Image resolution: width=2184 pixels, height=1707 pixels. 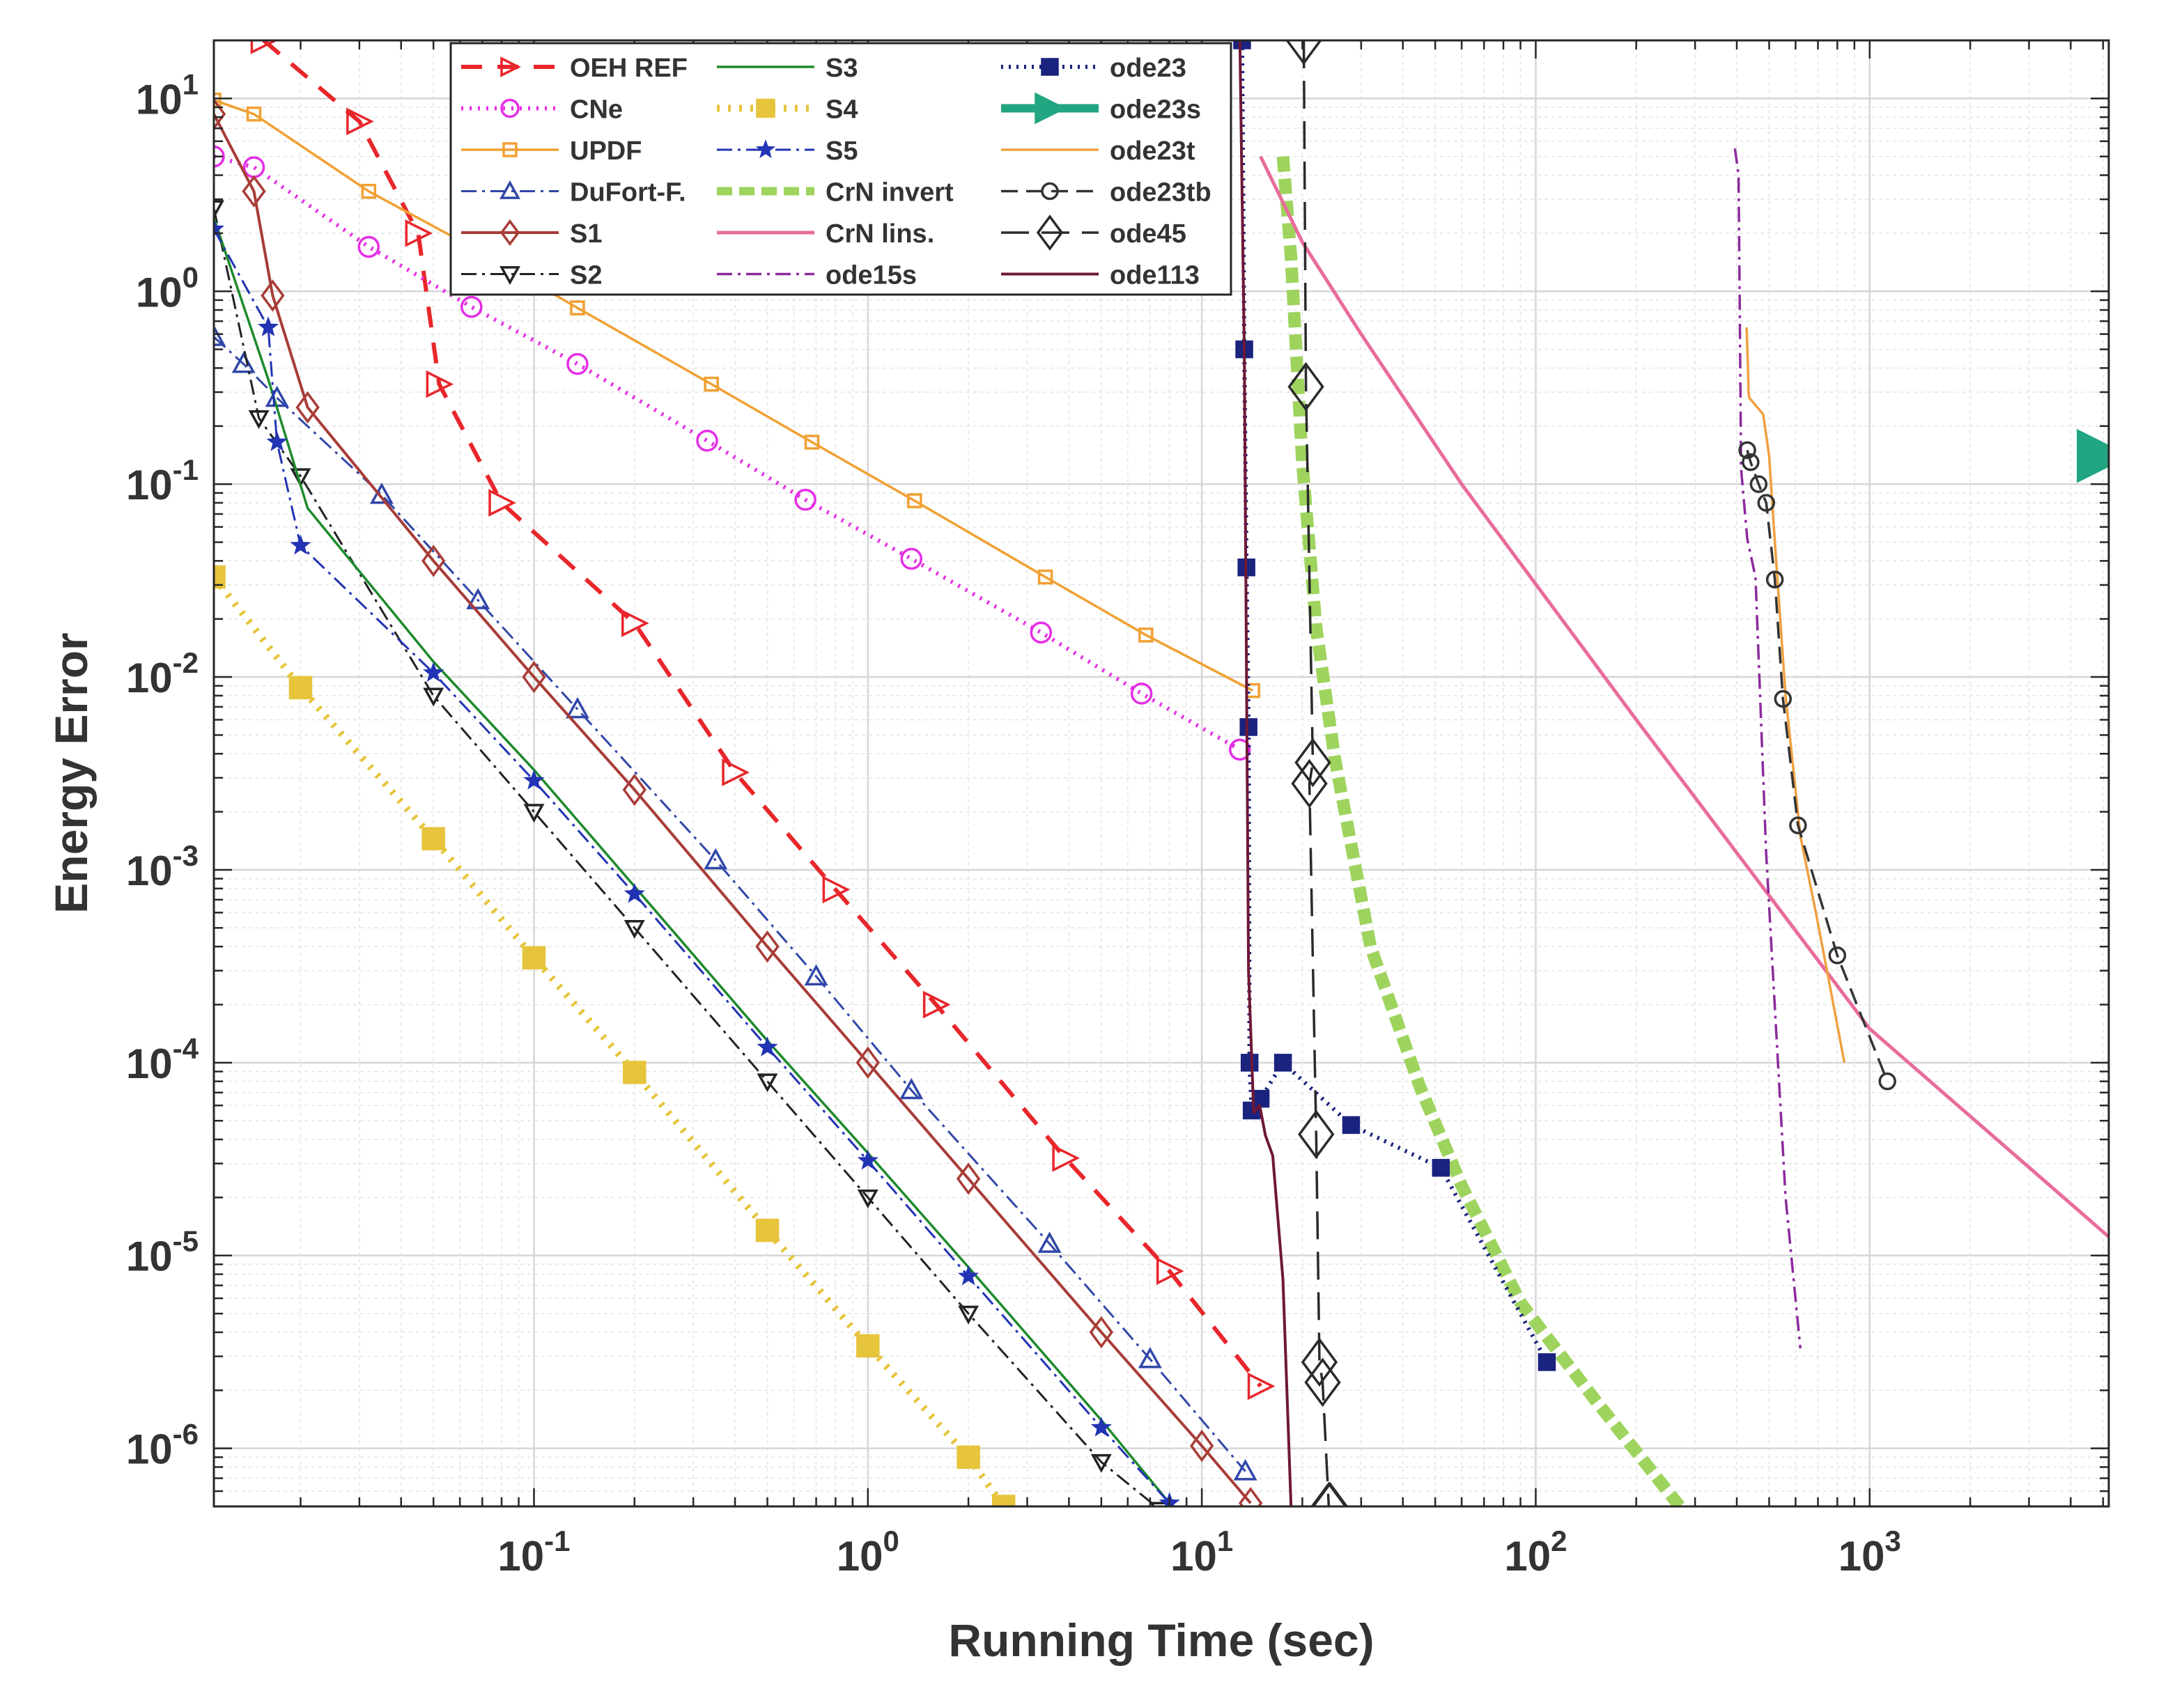 I want to click on legend-label-updf: UPDF, so click(x=606, y=151).